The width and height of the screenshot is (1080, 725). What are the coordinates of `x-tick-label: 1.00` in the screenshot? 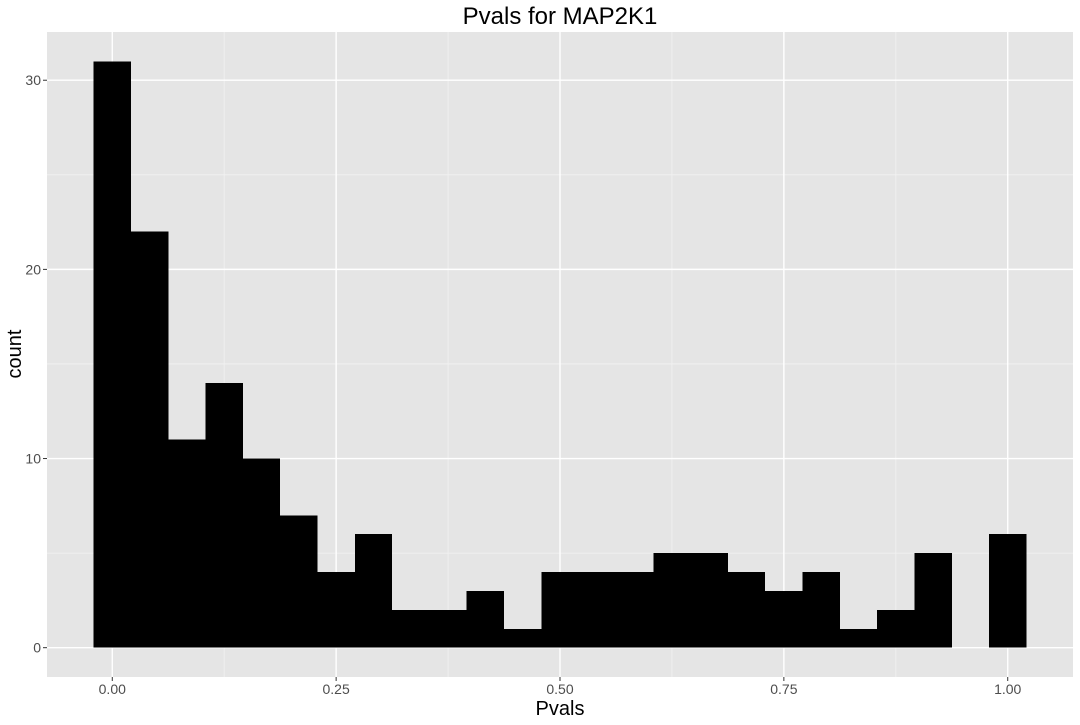 It's located at (1007, 689).